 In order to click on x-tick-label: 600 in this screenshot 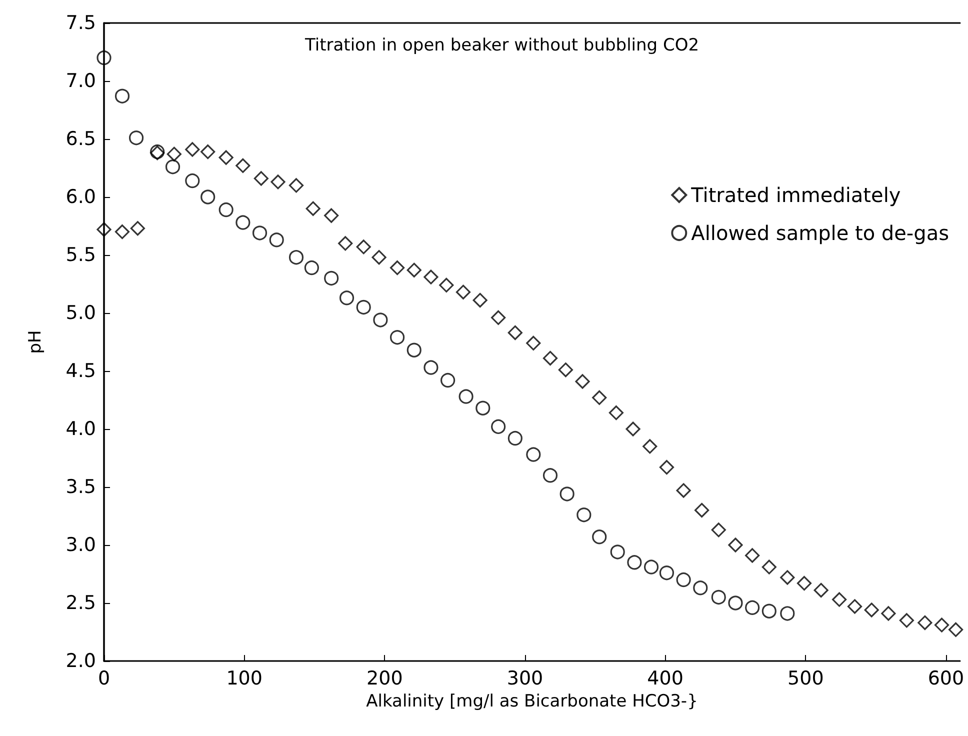, I will do `click(946, 679)`.